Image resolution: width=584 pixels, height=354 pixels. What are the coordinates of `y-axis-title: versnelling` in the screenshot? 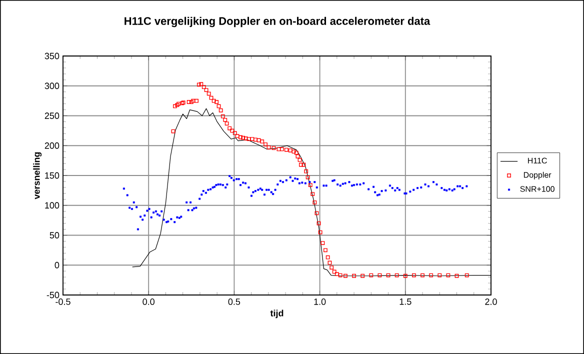 It's located at (37, 176).